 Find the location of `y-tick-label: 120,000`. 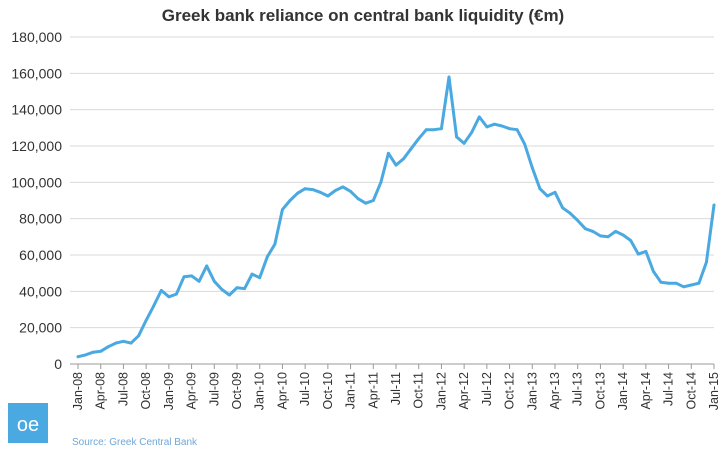

y-tick-label: 120,000 is located at coordinates (36, 146).